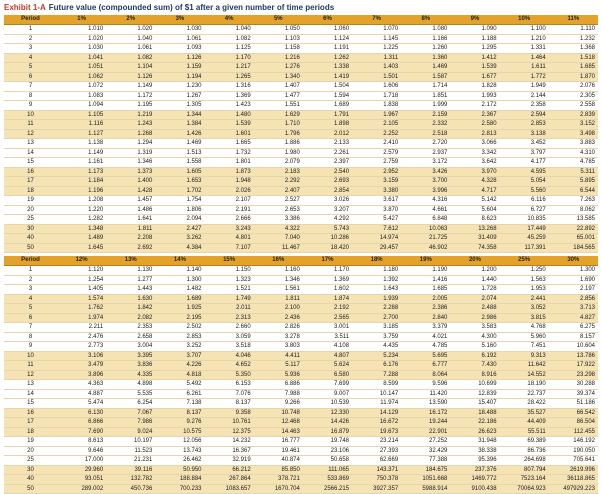 The image size is (602, 494). Describe the element at coordinates (278, 280) in the screenshot. I see `value-cell: 1.346` at that location.